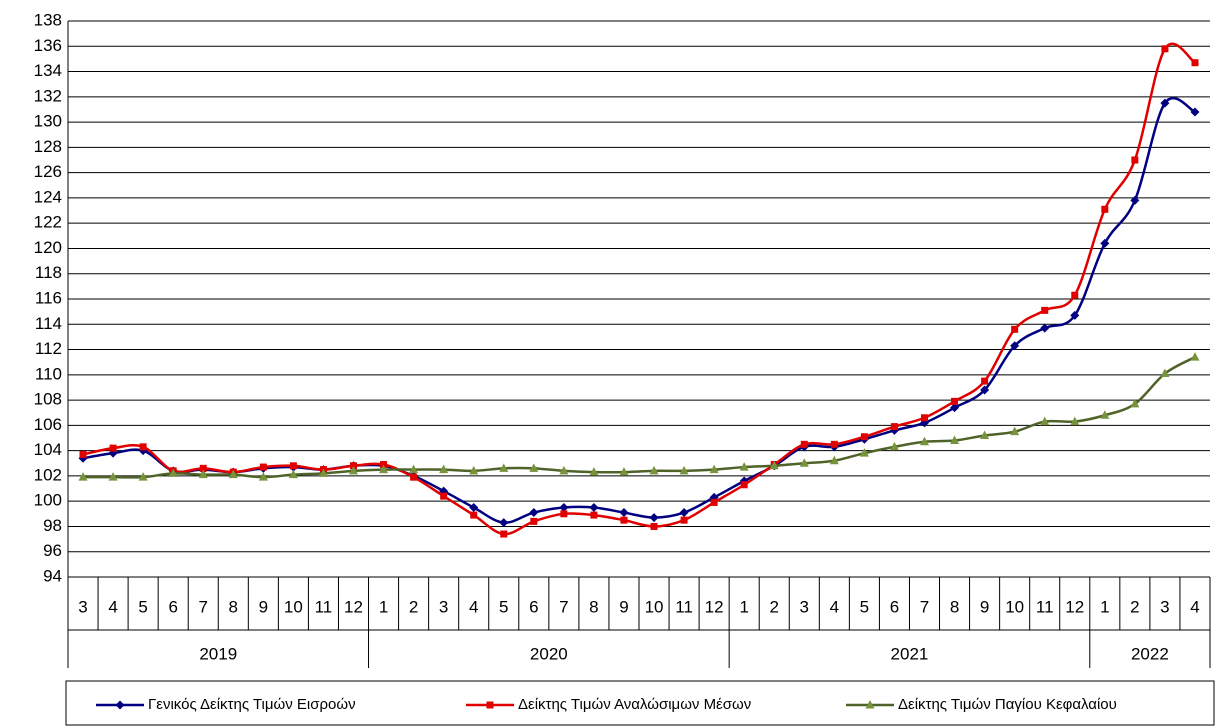  What do you see at coordinates (48, 474) in the screenshot?
I see `y-tick-label: 102` at bounding box center [48, 474].